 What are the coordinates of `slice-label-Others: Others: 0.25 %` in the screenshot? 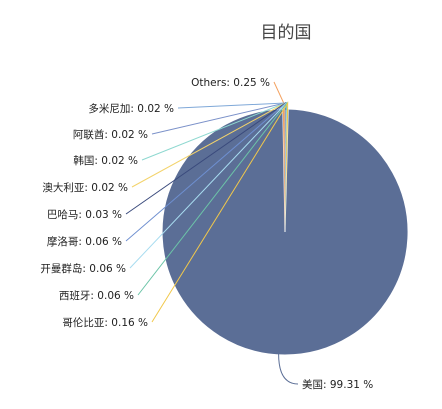 It's located at (230, 83).